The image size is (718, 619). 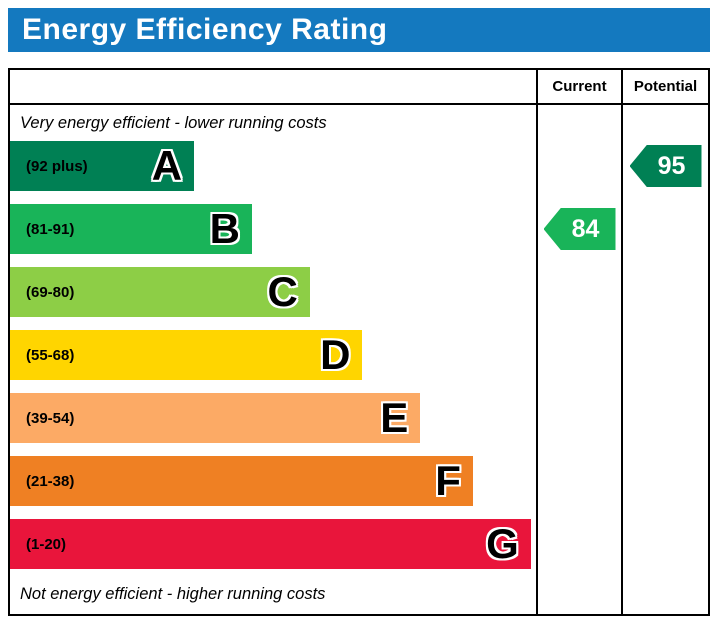 I want to click on band-letter: F, so click(x=448, y=480).